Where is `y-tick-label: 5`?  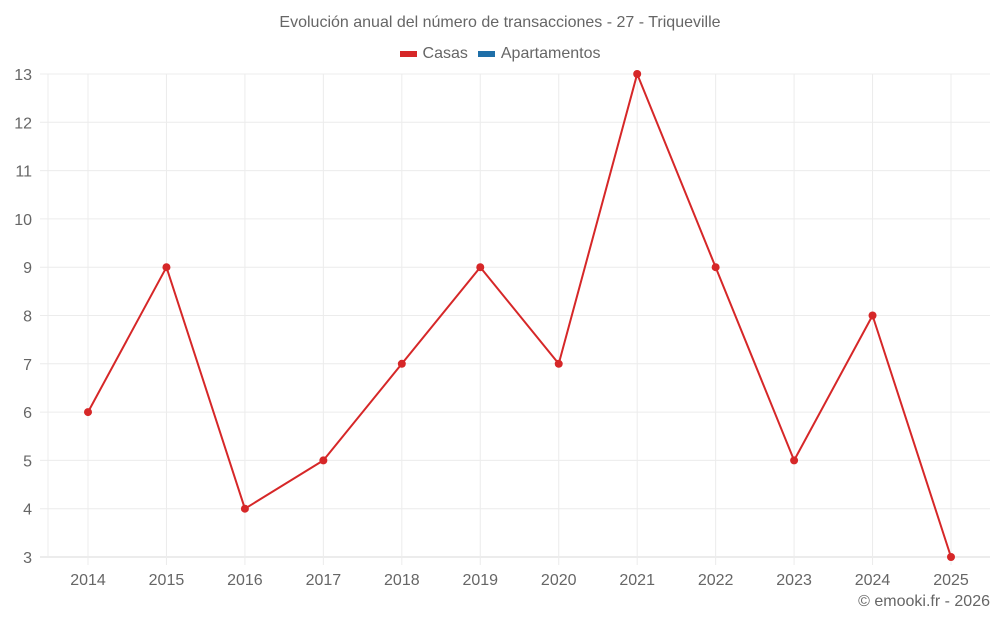 y-tick-label: 5 is located at coordinates (27, 461).